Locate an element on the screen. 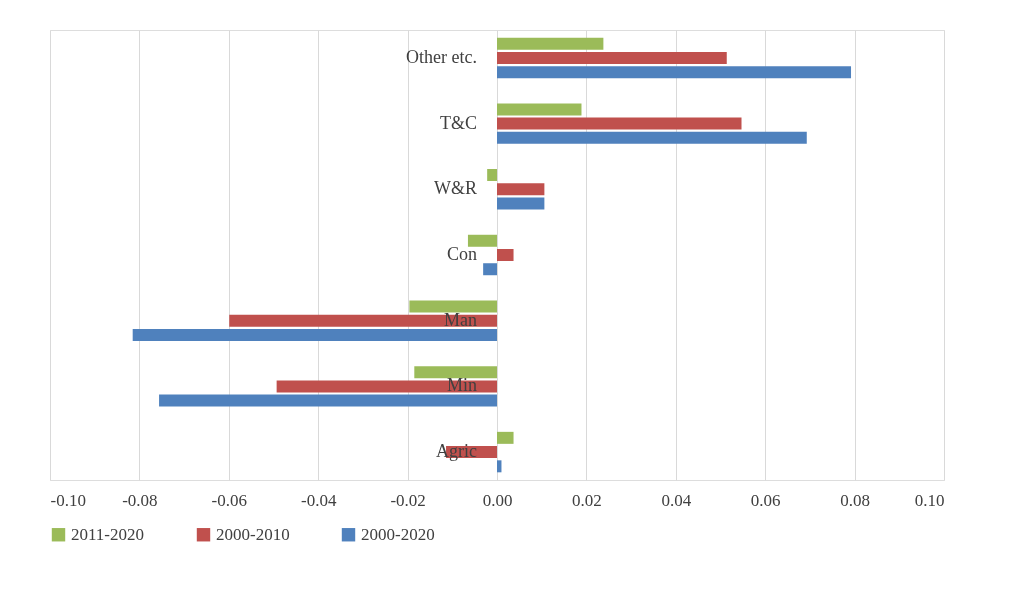 The image size is (1011, 608). x-tick-label: -0.06 is located at coordinates (229, 500).